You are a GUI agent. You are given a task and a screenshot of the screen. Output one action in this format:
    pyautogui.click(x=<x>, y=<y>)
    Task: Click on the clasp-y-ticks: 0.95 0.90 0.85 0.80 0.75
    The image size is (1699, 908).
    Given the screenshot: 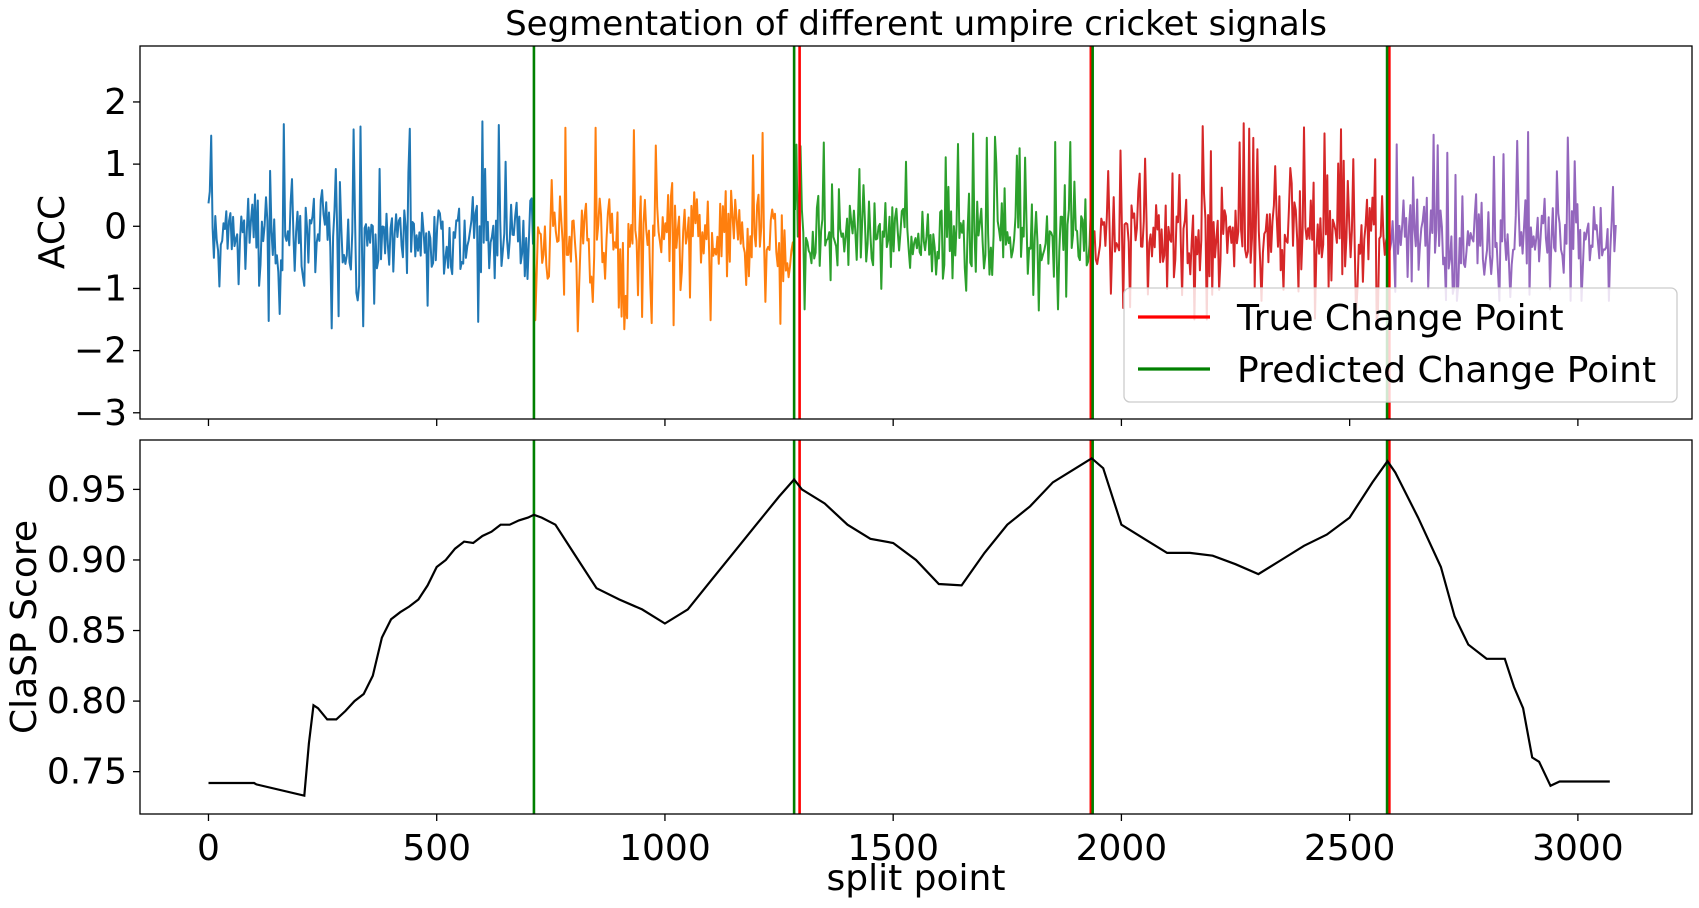 What is the action you would take?
    pyautogui.click(x=93, y=631)
    